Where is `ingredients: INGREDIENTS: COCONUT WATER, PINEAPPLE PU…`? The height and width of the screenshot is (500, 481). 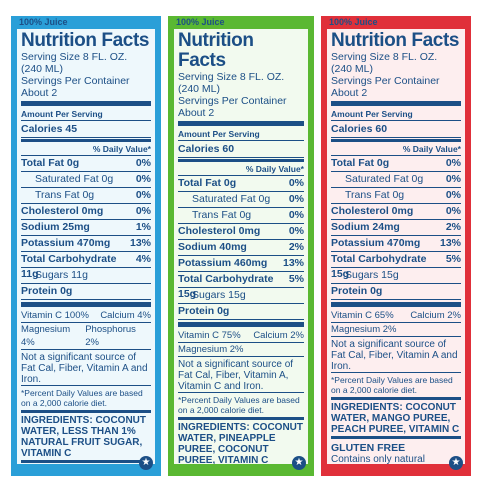 ingredients: INGREDIENTS: COCONUT WATER, PINEAPPLE PU… is located at coordinates (240, 443).